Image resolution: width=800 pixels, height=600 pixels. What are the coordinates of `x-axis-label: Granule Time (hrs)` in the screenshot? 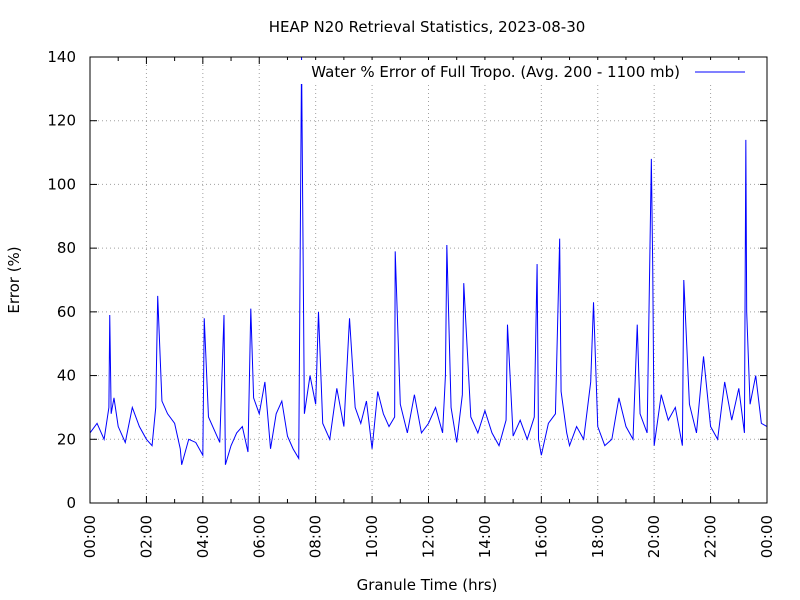 It's located at (427, 585).